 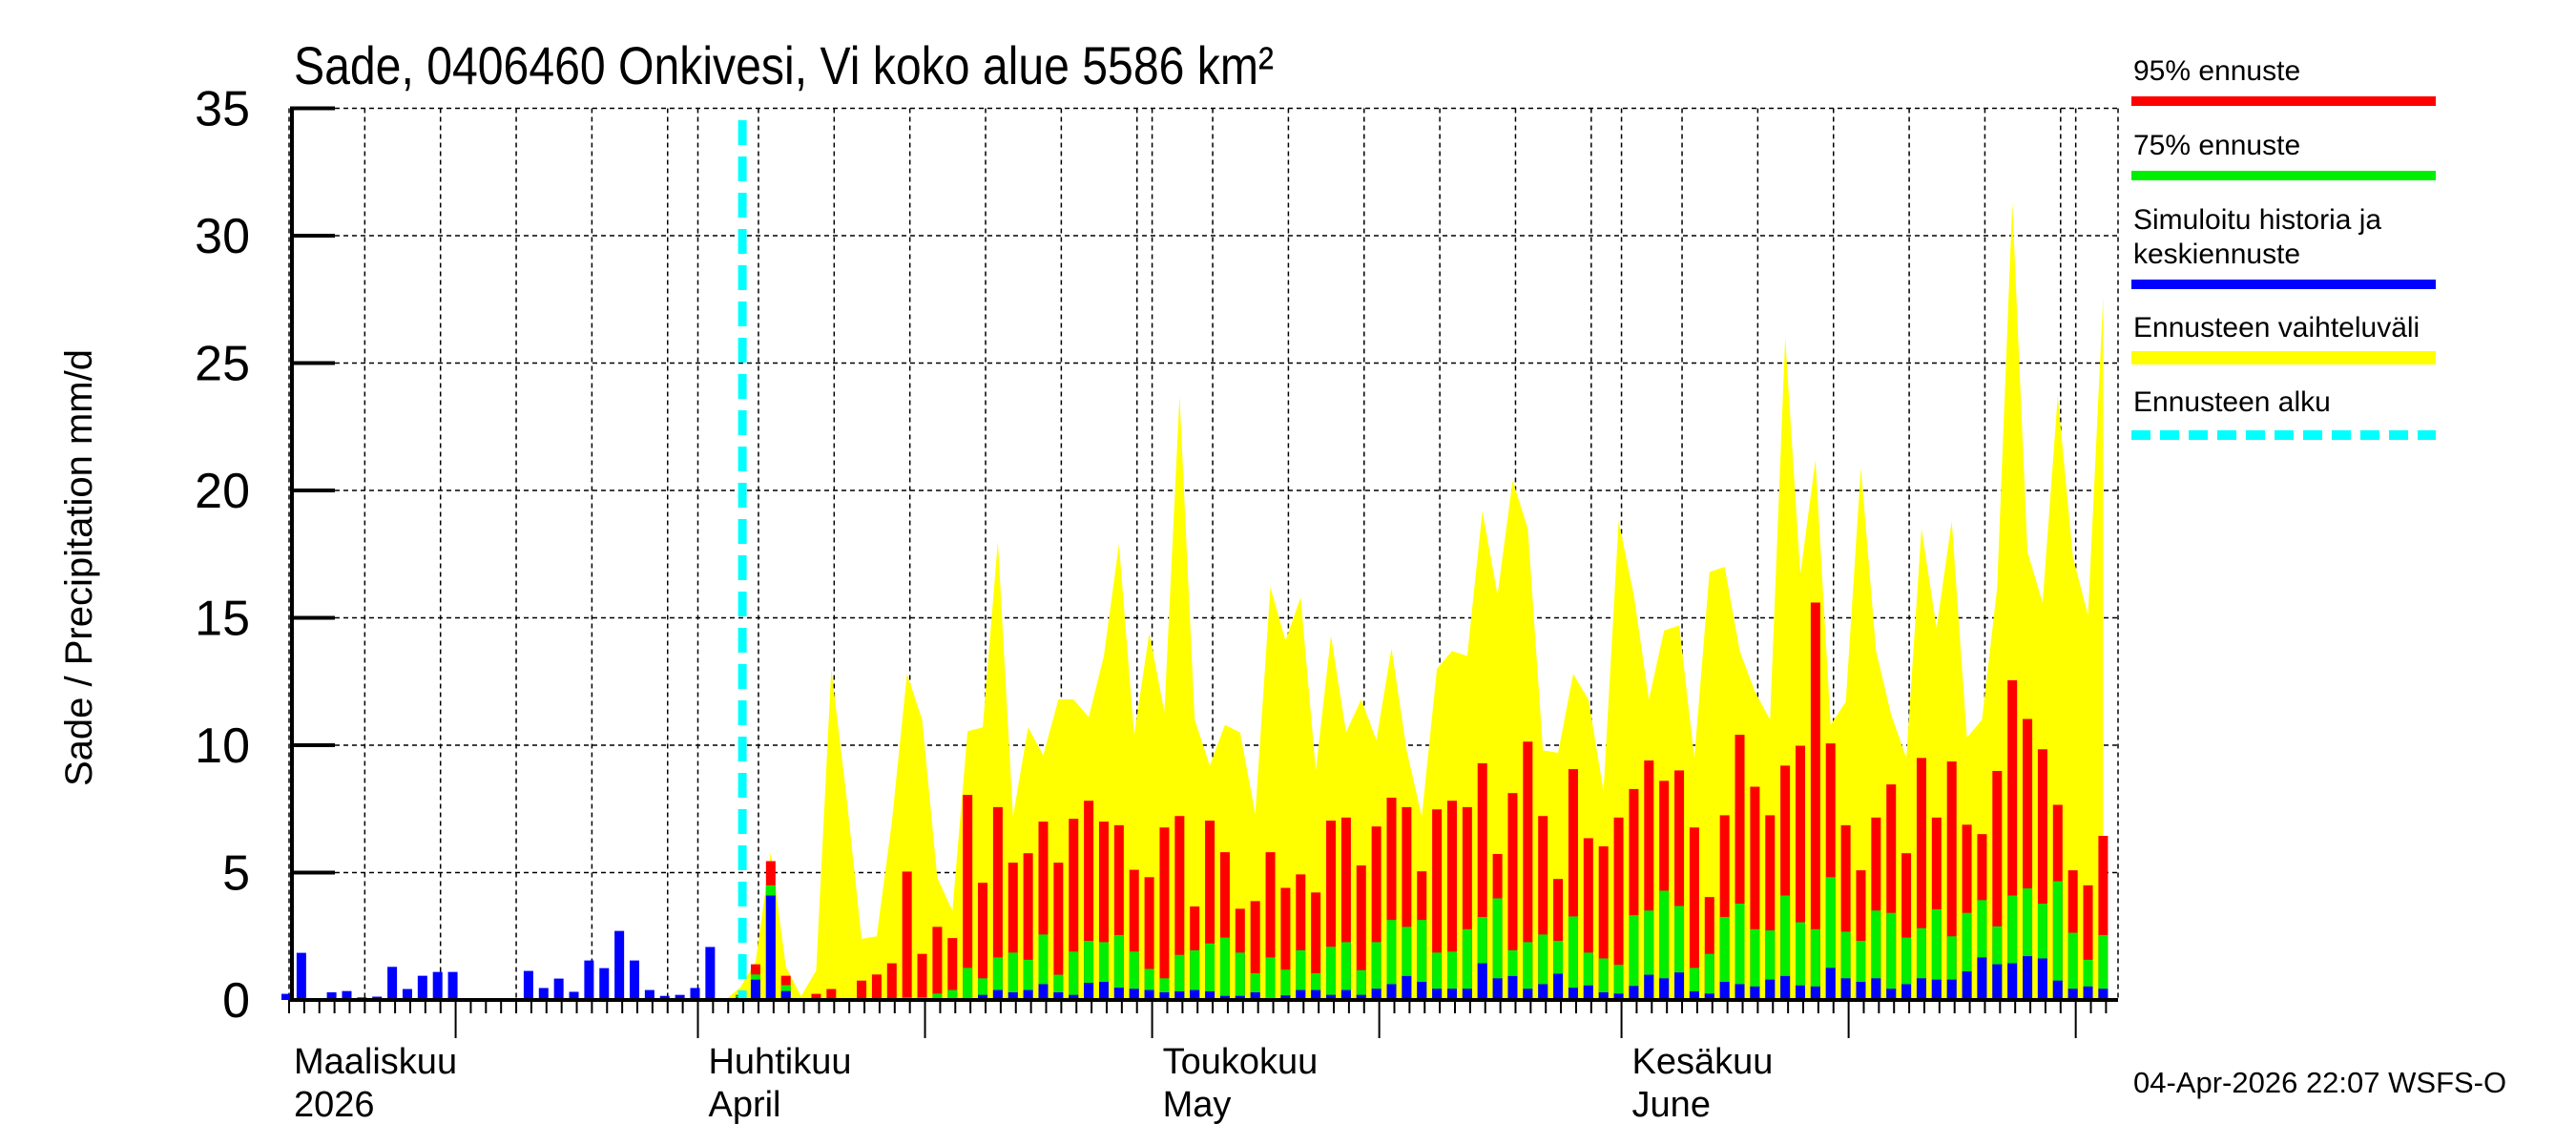 What do you see at coordinates (236, 874) in the screenshot?
I see `y-tick-label: 5` at bounding box center [236, 874].